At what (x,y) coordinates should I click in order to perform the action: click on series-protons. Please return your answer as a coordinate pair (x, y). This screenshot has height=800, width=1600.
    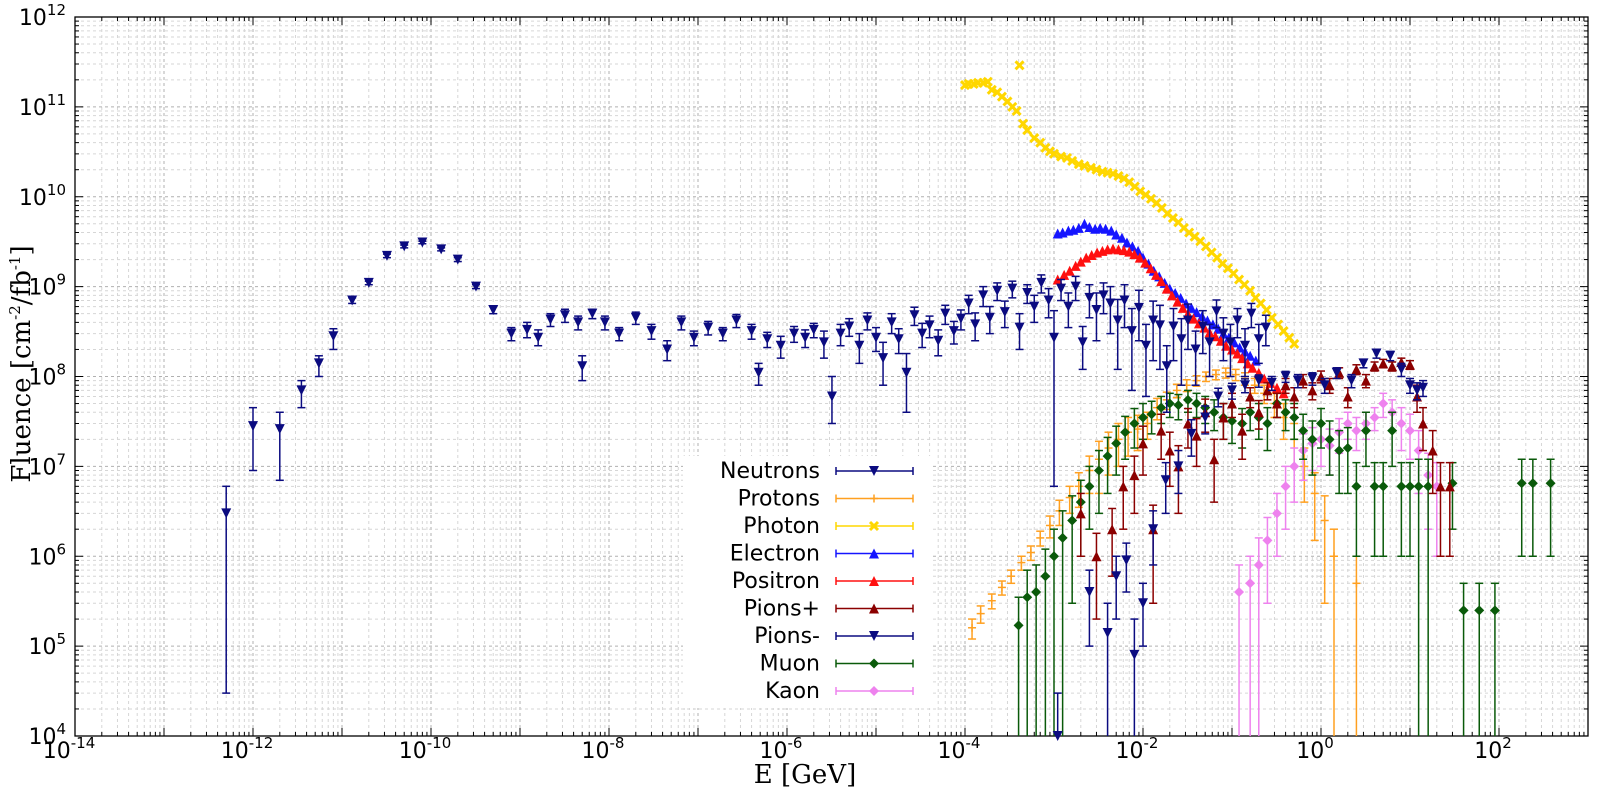
    Looking at the image, I should click on (1164, 551).